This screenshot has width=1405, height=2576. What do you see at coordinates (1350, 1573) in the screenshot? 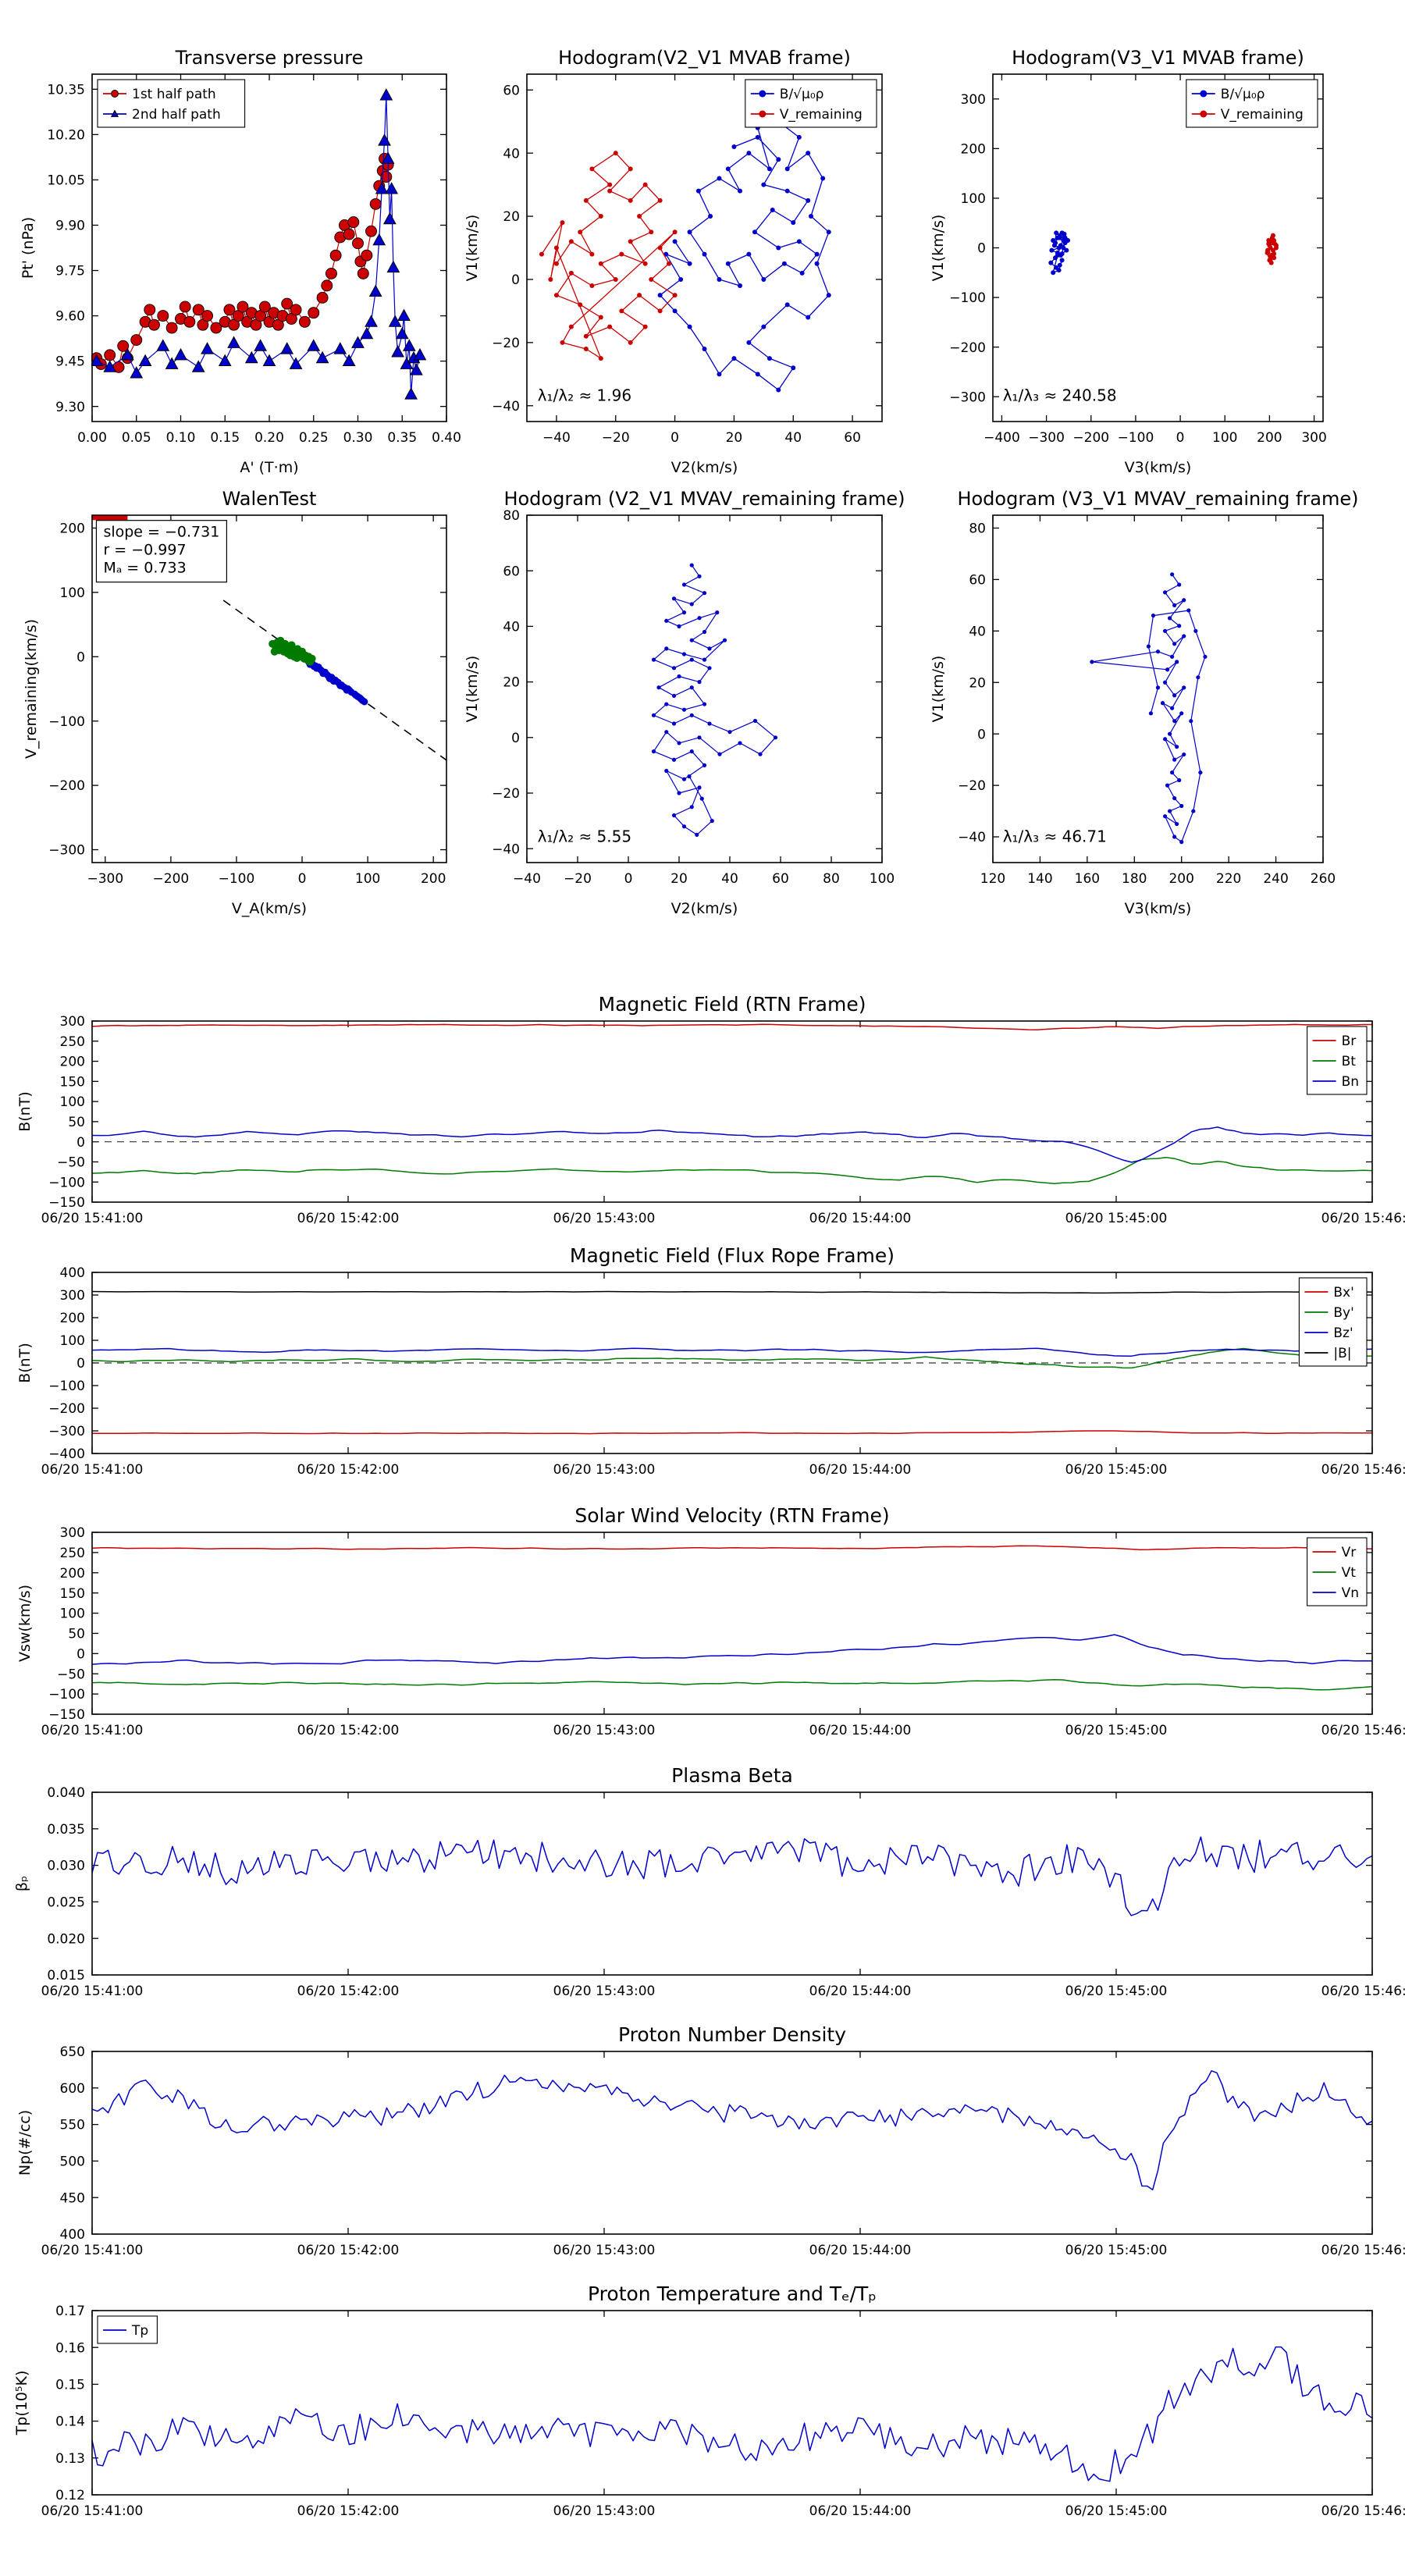
I see `svg-text: Vt` at bounding box center [1350, 1573].